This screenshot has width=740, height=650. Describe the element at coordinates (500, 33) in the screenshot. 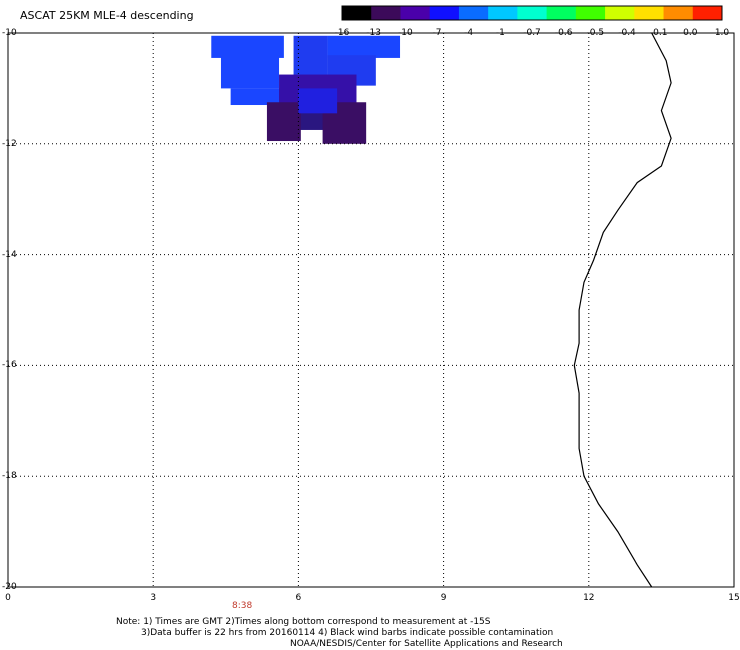

I see `colorbar-tick-label: -1` at that location.